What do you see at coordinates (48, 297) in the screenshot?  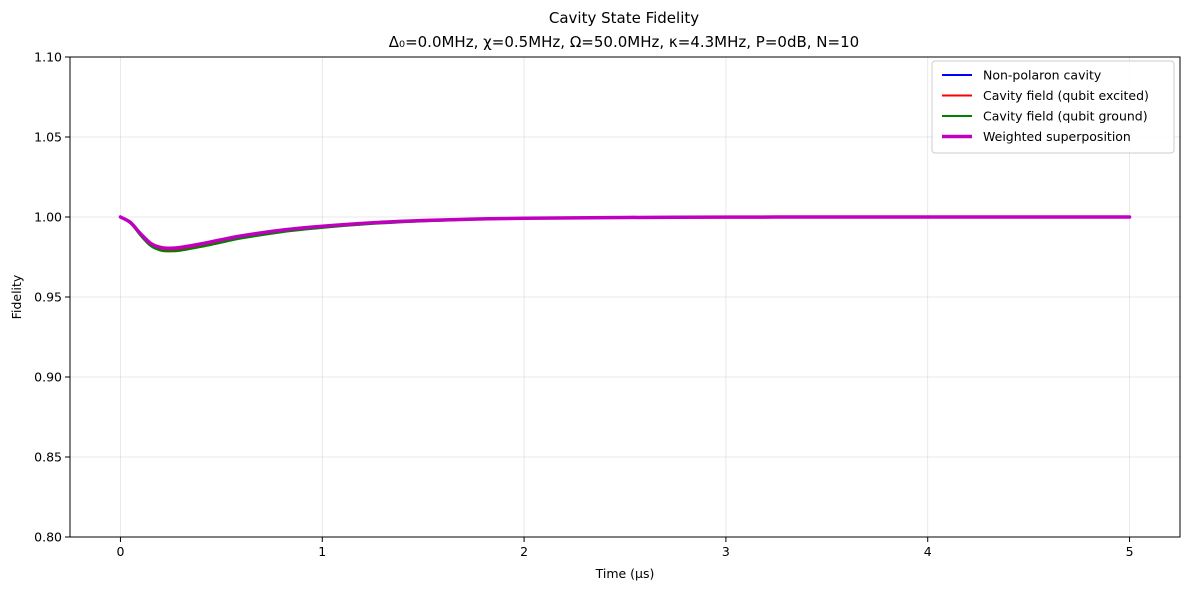 I see `y-tick-label: 0.95` at bounding box center [48, 297].